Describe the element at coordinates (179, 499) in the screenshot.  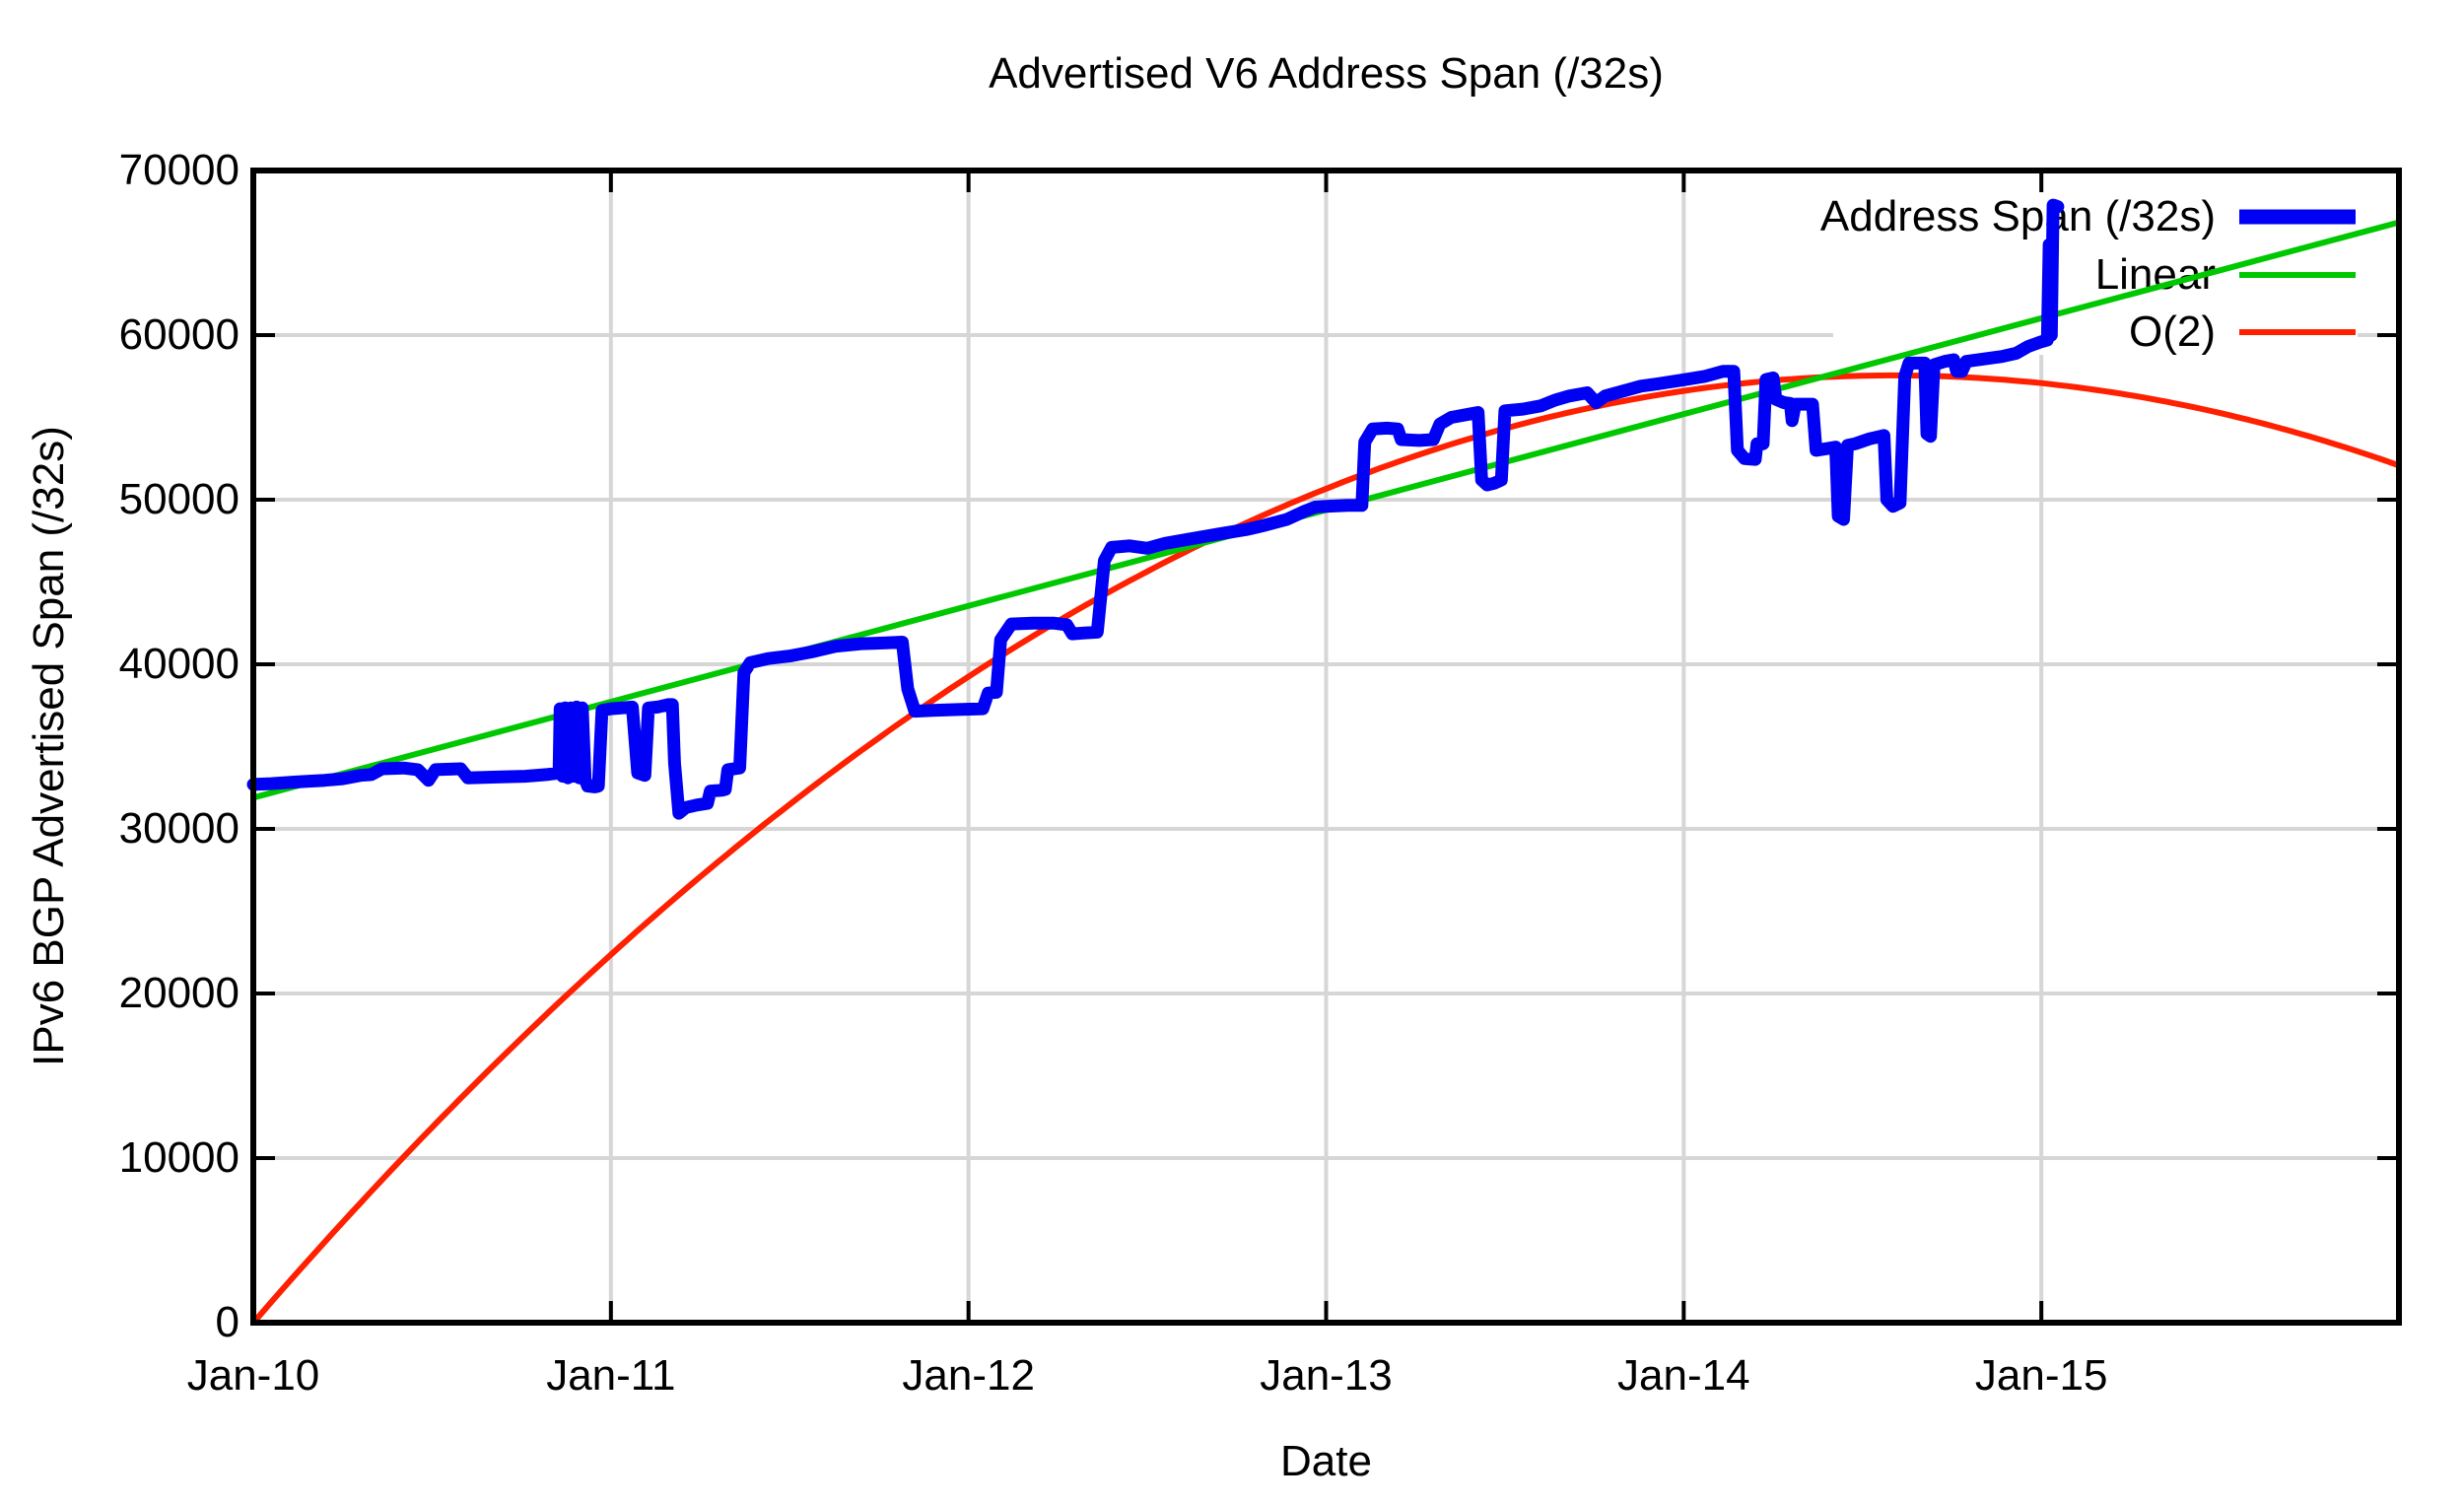
I see `y-tick-label: 50000` at that location.